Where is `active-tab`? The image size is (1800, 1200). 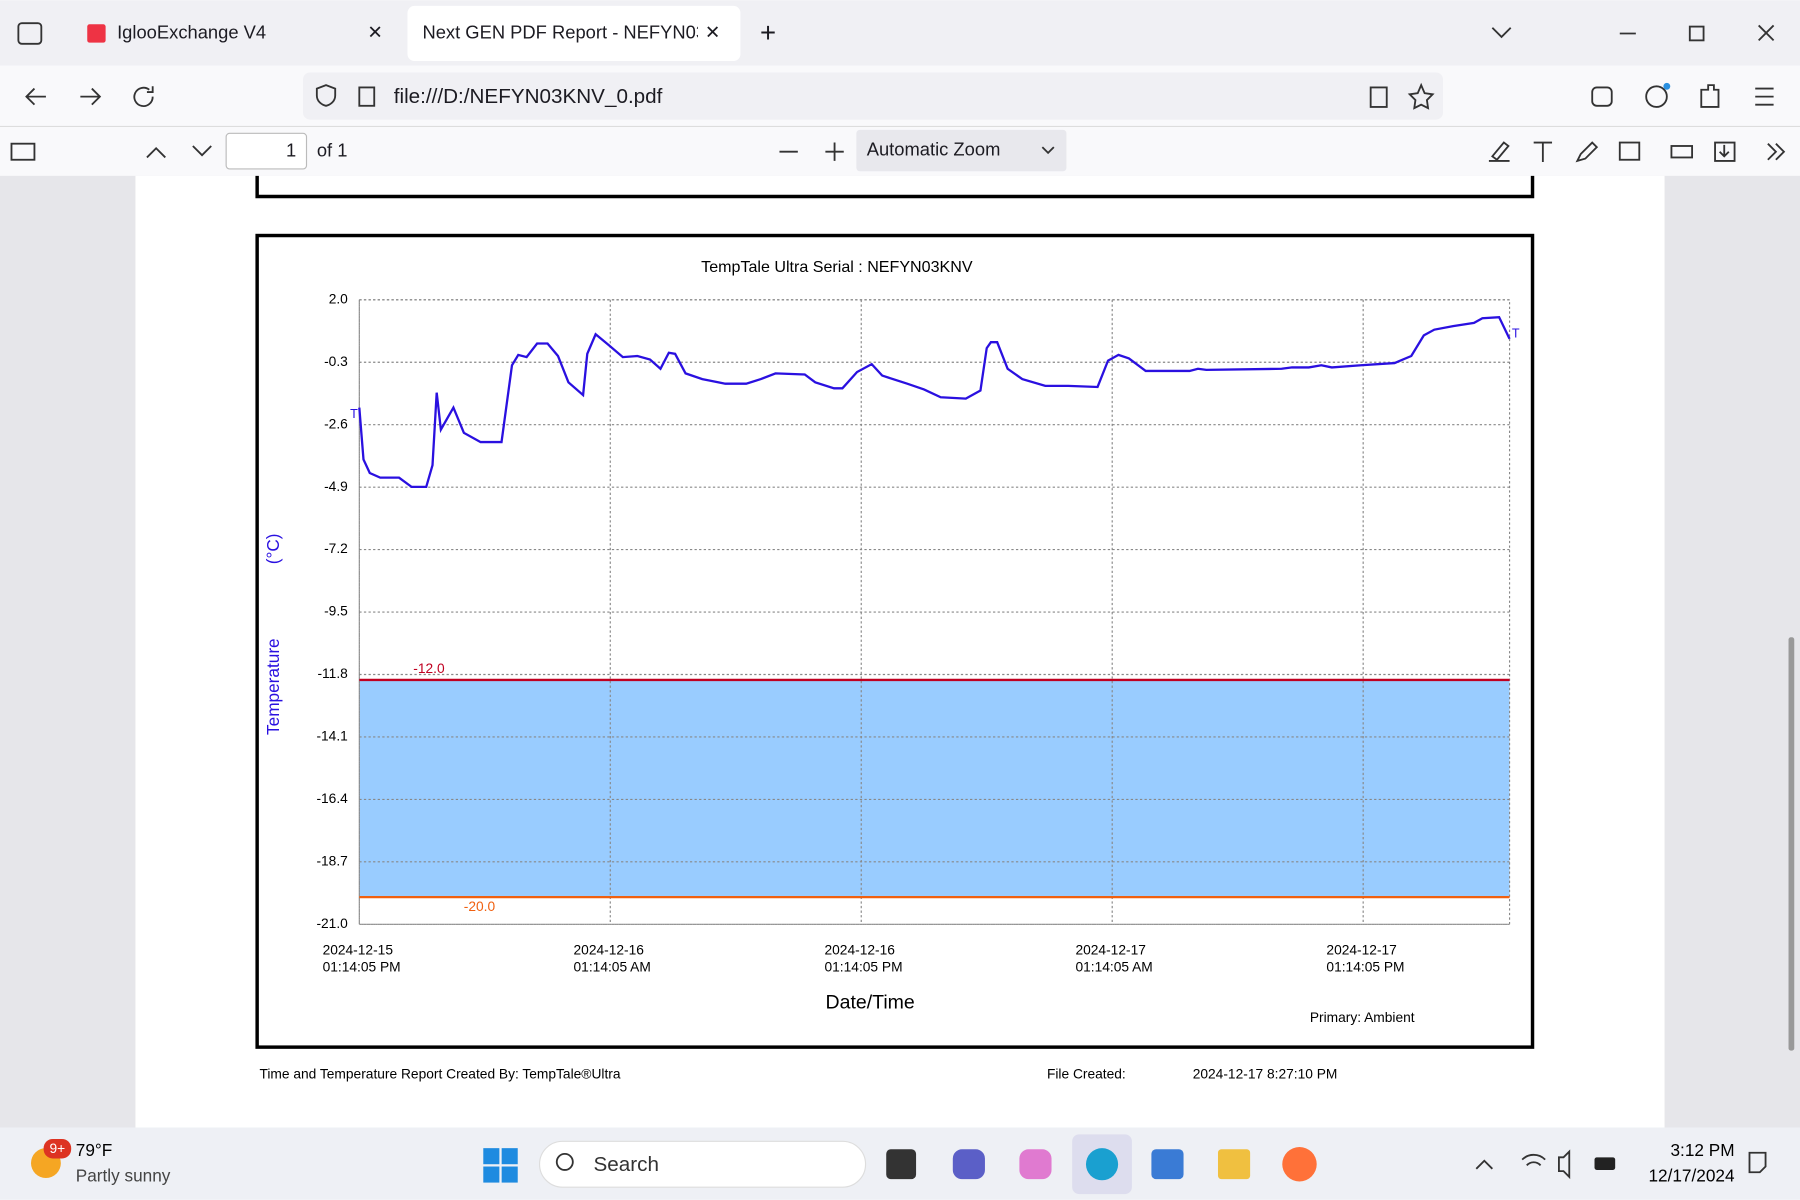
active-tab is located at coordinates (574, 33).